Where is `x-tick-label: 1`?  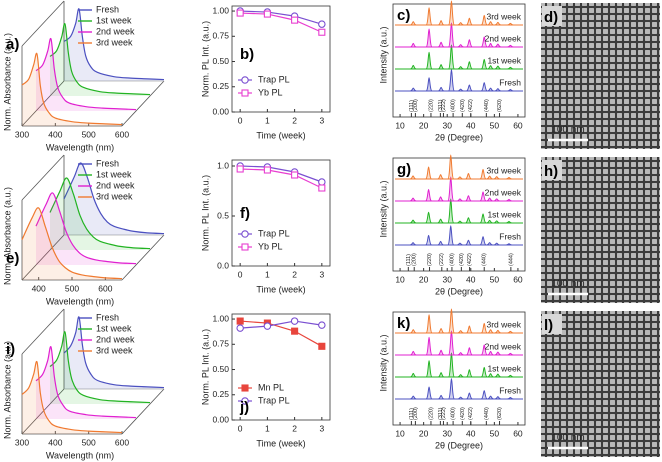
x-tick-label: 1 is located at coordinates (267, 274).